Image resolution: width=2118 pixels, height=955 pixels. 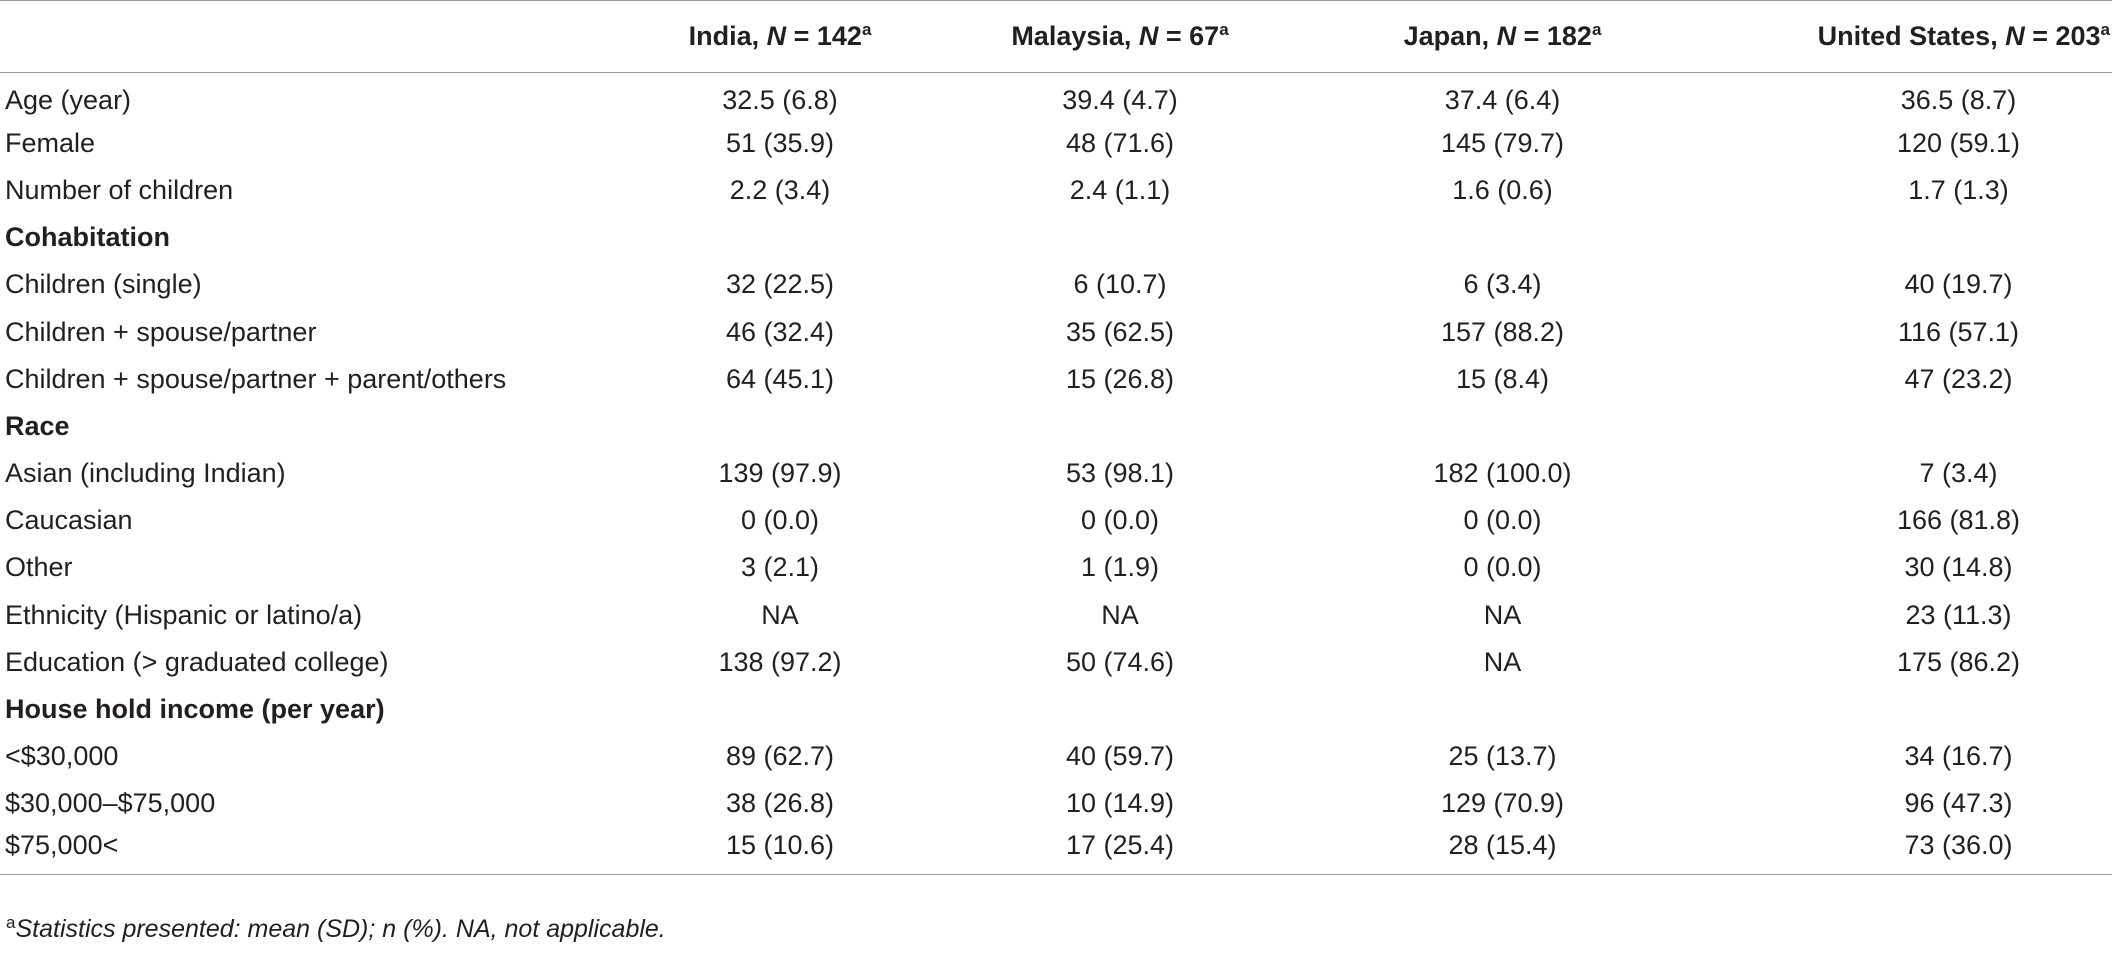 I want to click on row-label: $30,000–$75,000, so click(x=110, y=803).